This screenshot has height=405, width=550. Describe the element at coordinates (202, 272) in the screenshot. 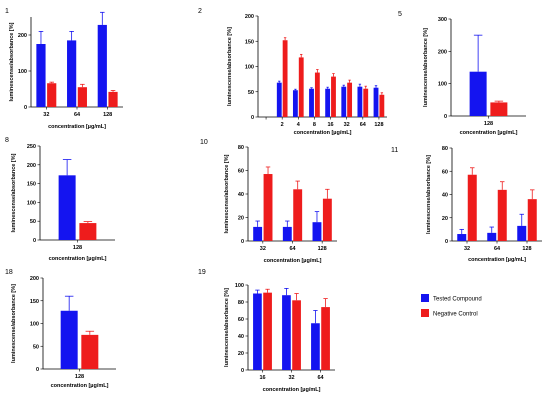

I see `panel-number: 19` at that location.